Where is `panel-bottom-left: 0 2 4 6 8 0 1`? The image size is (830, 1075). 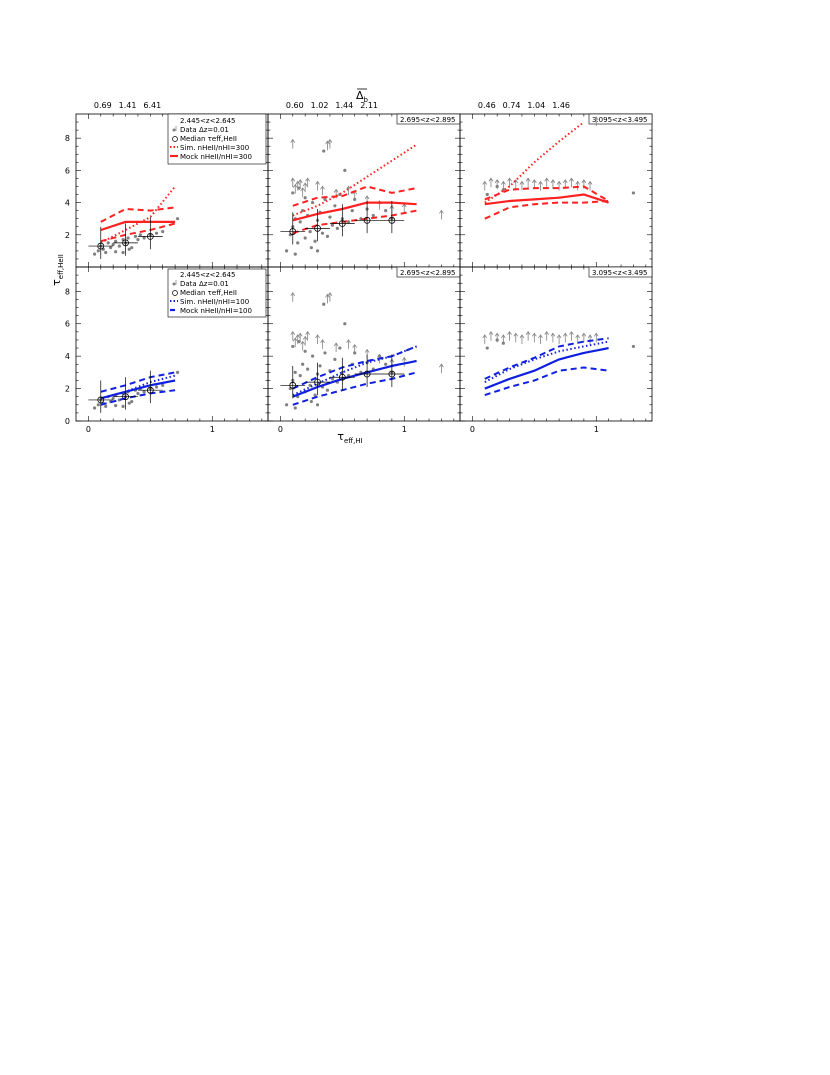 panel-bottom-left: 0 2 4 6 8 0 1 is located at coordinates (167, 350).